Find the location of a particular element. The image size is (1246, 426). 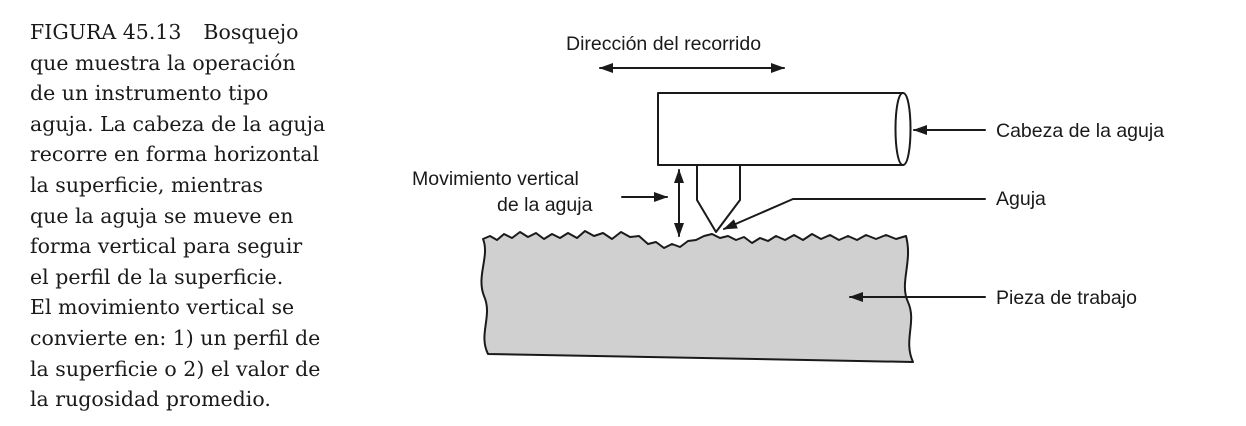

caption-line: el perfil de la superficie. is located at coordinates (157, 276).